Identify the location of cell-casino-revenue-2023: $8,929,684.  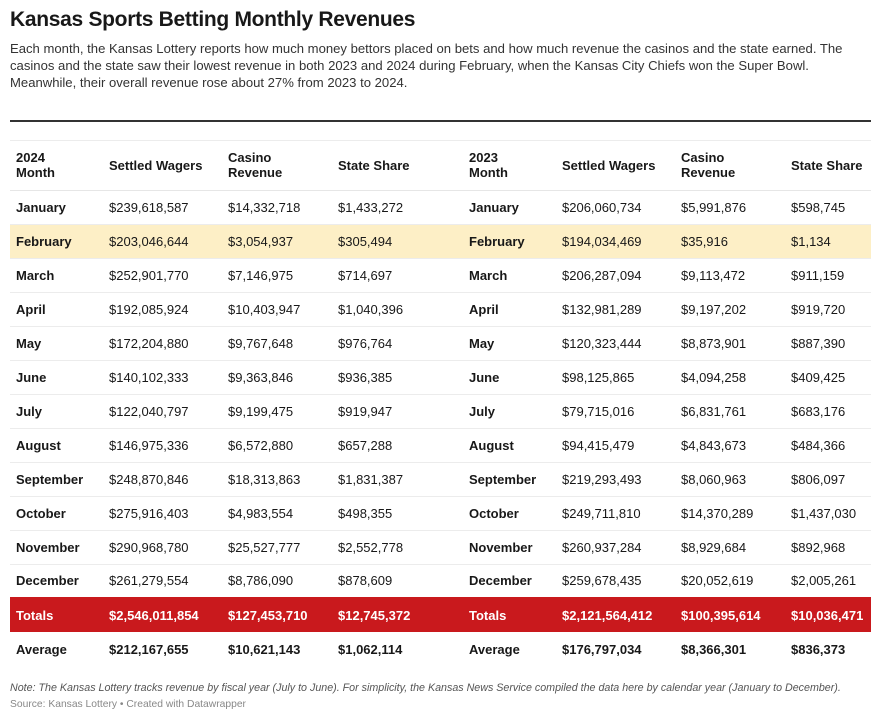
(730, 547).